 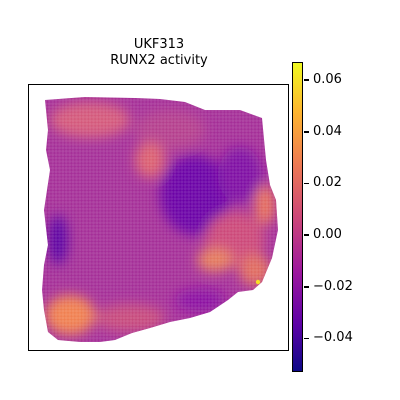 What do you see at coordinates (159, 44) in the screenshot?
I see `chart-title: UKF313` at bounding box center [159, 44].